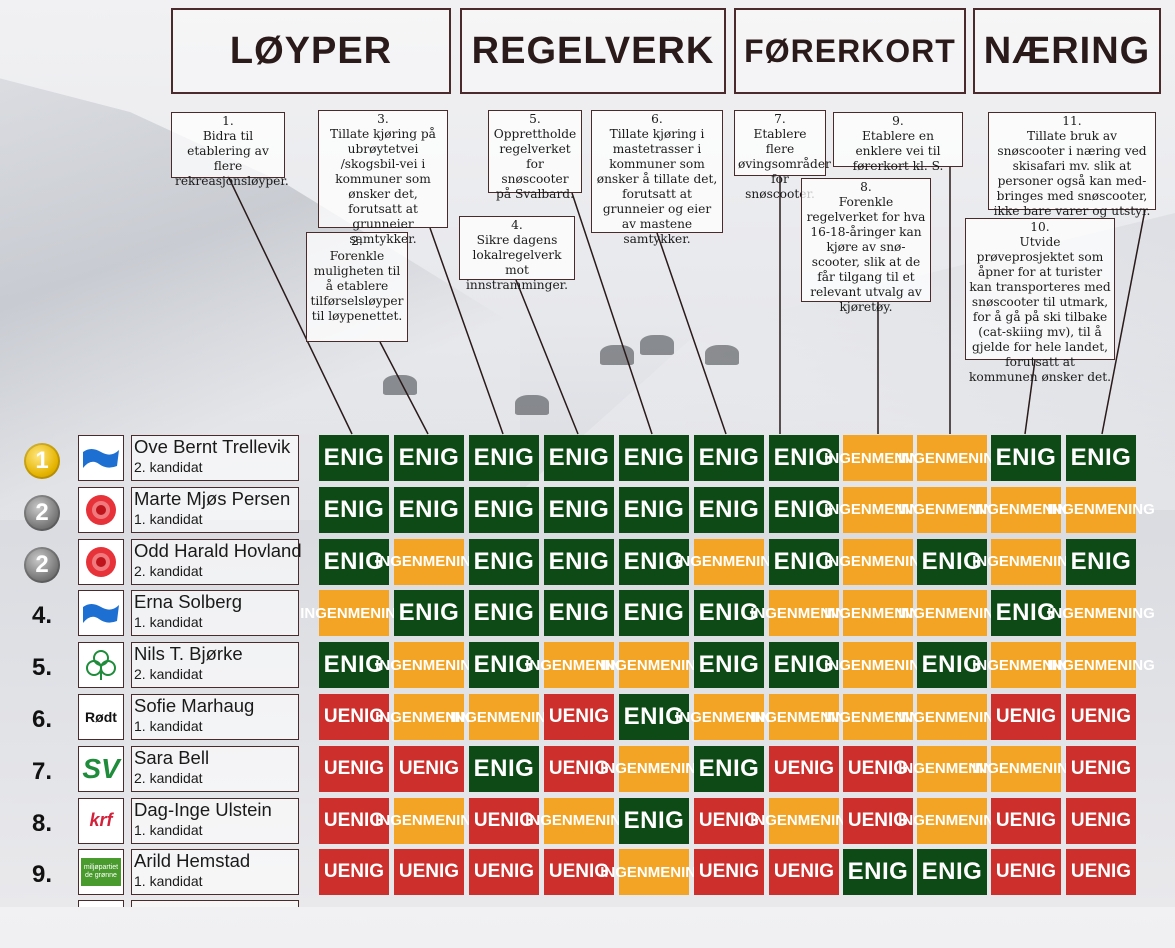 The image size is (1175, 948). I want to click on candidate-rank-label: 1. kandidat, so click(168, 622).